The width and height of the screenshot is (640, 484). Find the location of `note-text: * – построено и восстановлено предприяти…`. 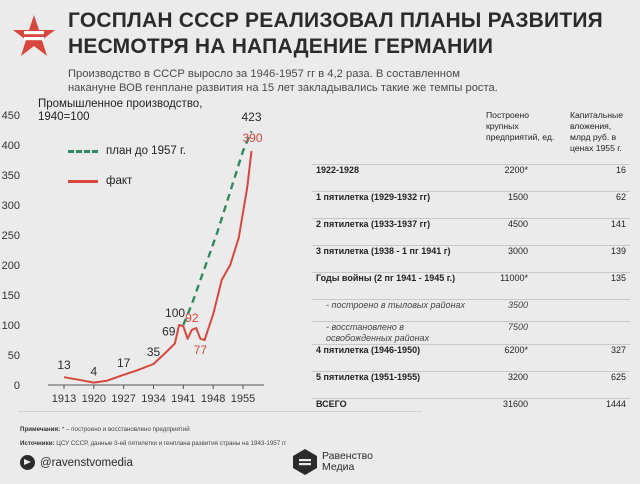

note-text: * – построено и восстановлено предприяти… is located at coordinates (125, 429).